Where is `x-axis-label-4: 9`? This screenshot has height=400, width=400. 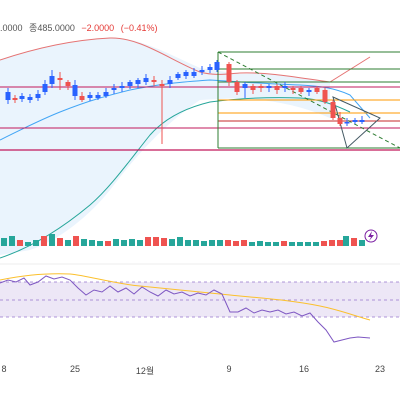 x-axis-label-4: 9 is located at coordinates (229, 369).